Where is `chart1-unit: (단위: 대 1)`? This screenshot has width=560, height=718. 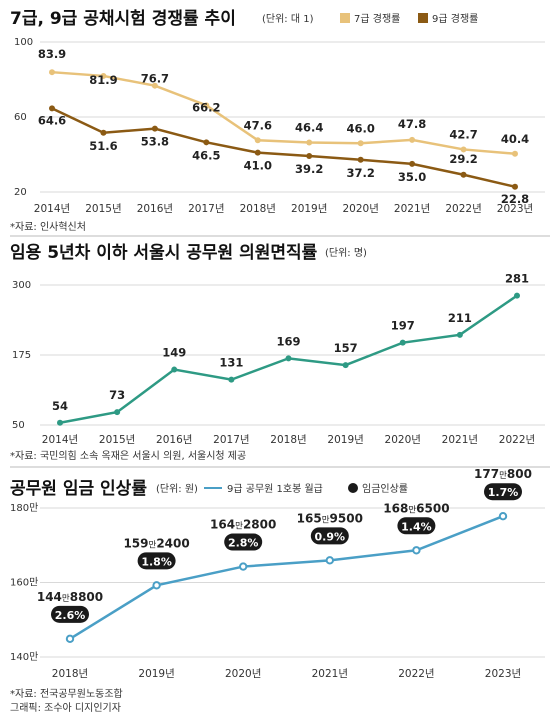 chart1-unit: (단위: 대 1) is located at coordinates (288, 18).